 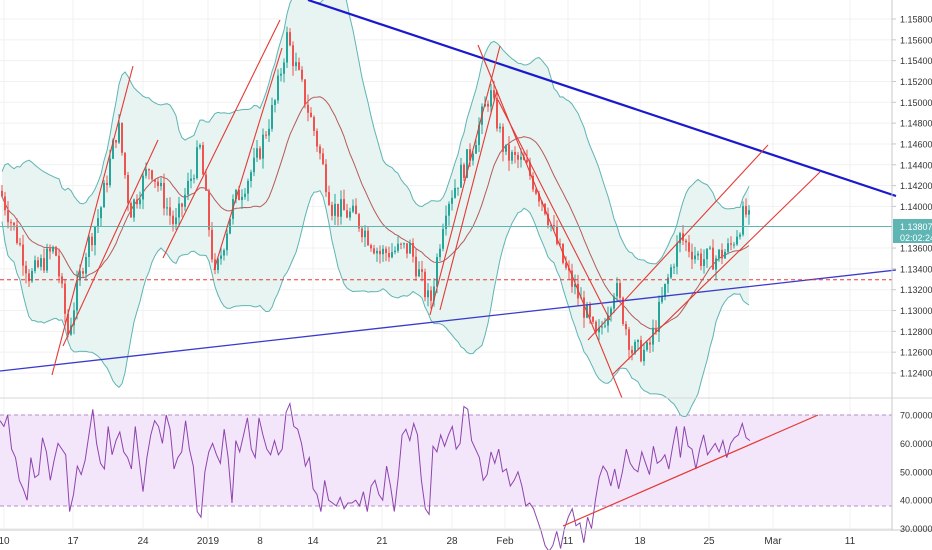 What do you see at coordinates (916, 207) in the screenshot?
I see `price-tick-label: 1.14000` at bounding box center [916, 207].